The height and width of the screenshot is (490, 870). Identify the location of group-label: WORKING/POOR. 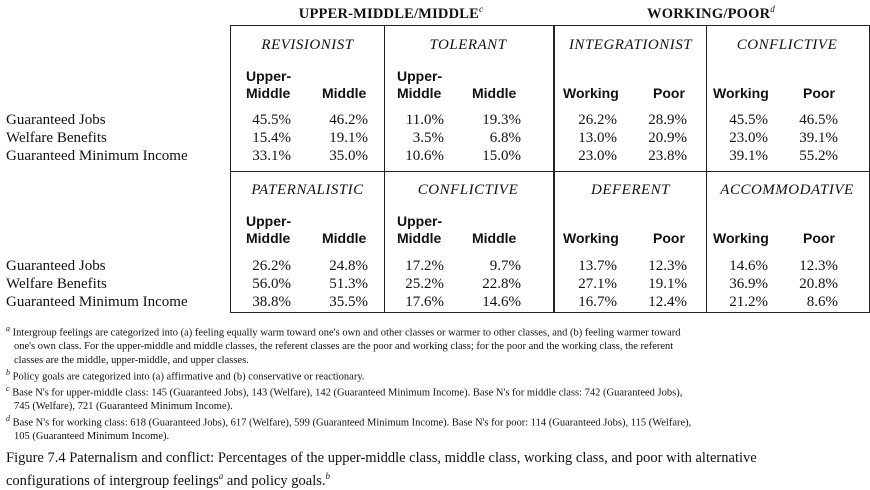
(709, 13).